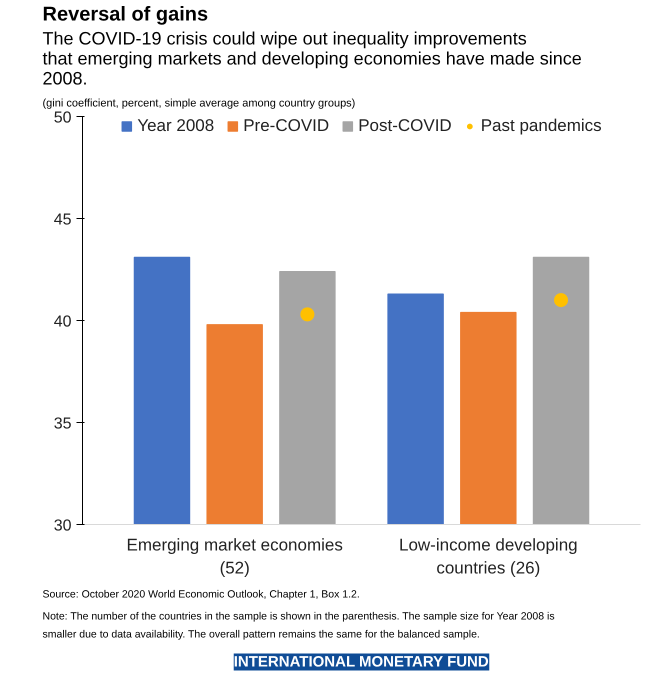 The image size is (668, 679). I want to click on chart-title: Reversal of gains, so click(125, 15).